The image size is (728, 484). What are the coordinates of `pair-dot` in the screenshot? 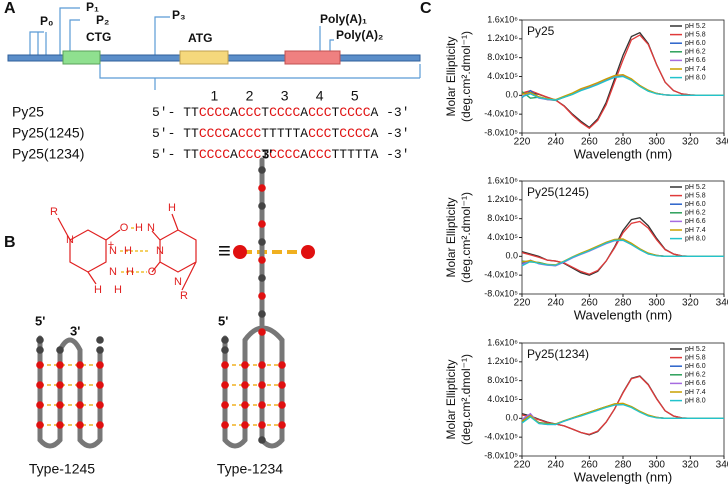 It's located at (308, 252).